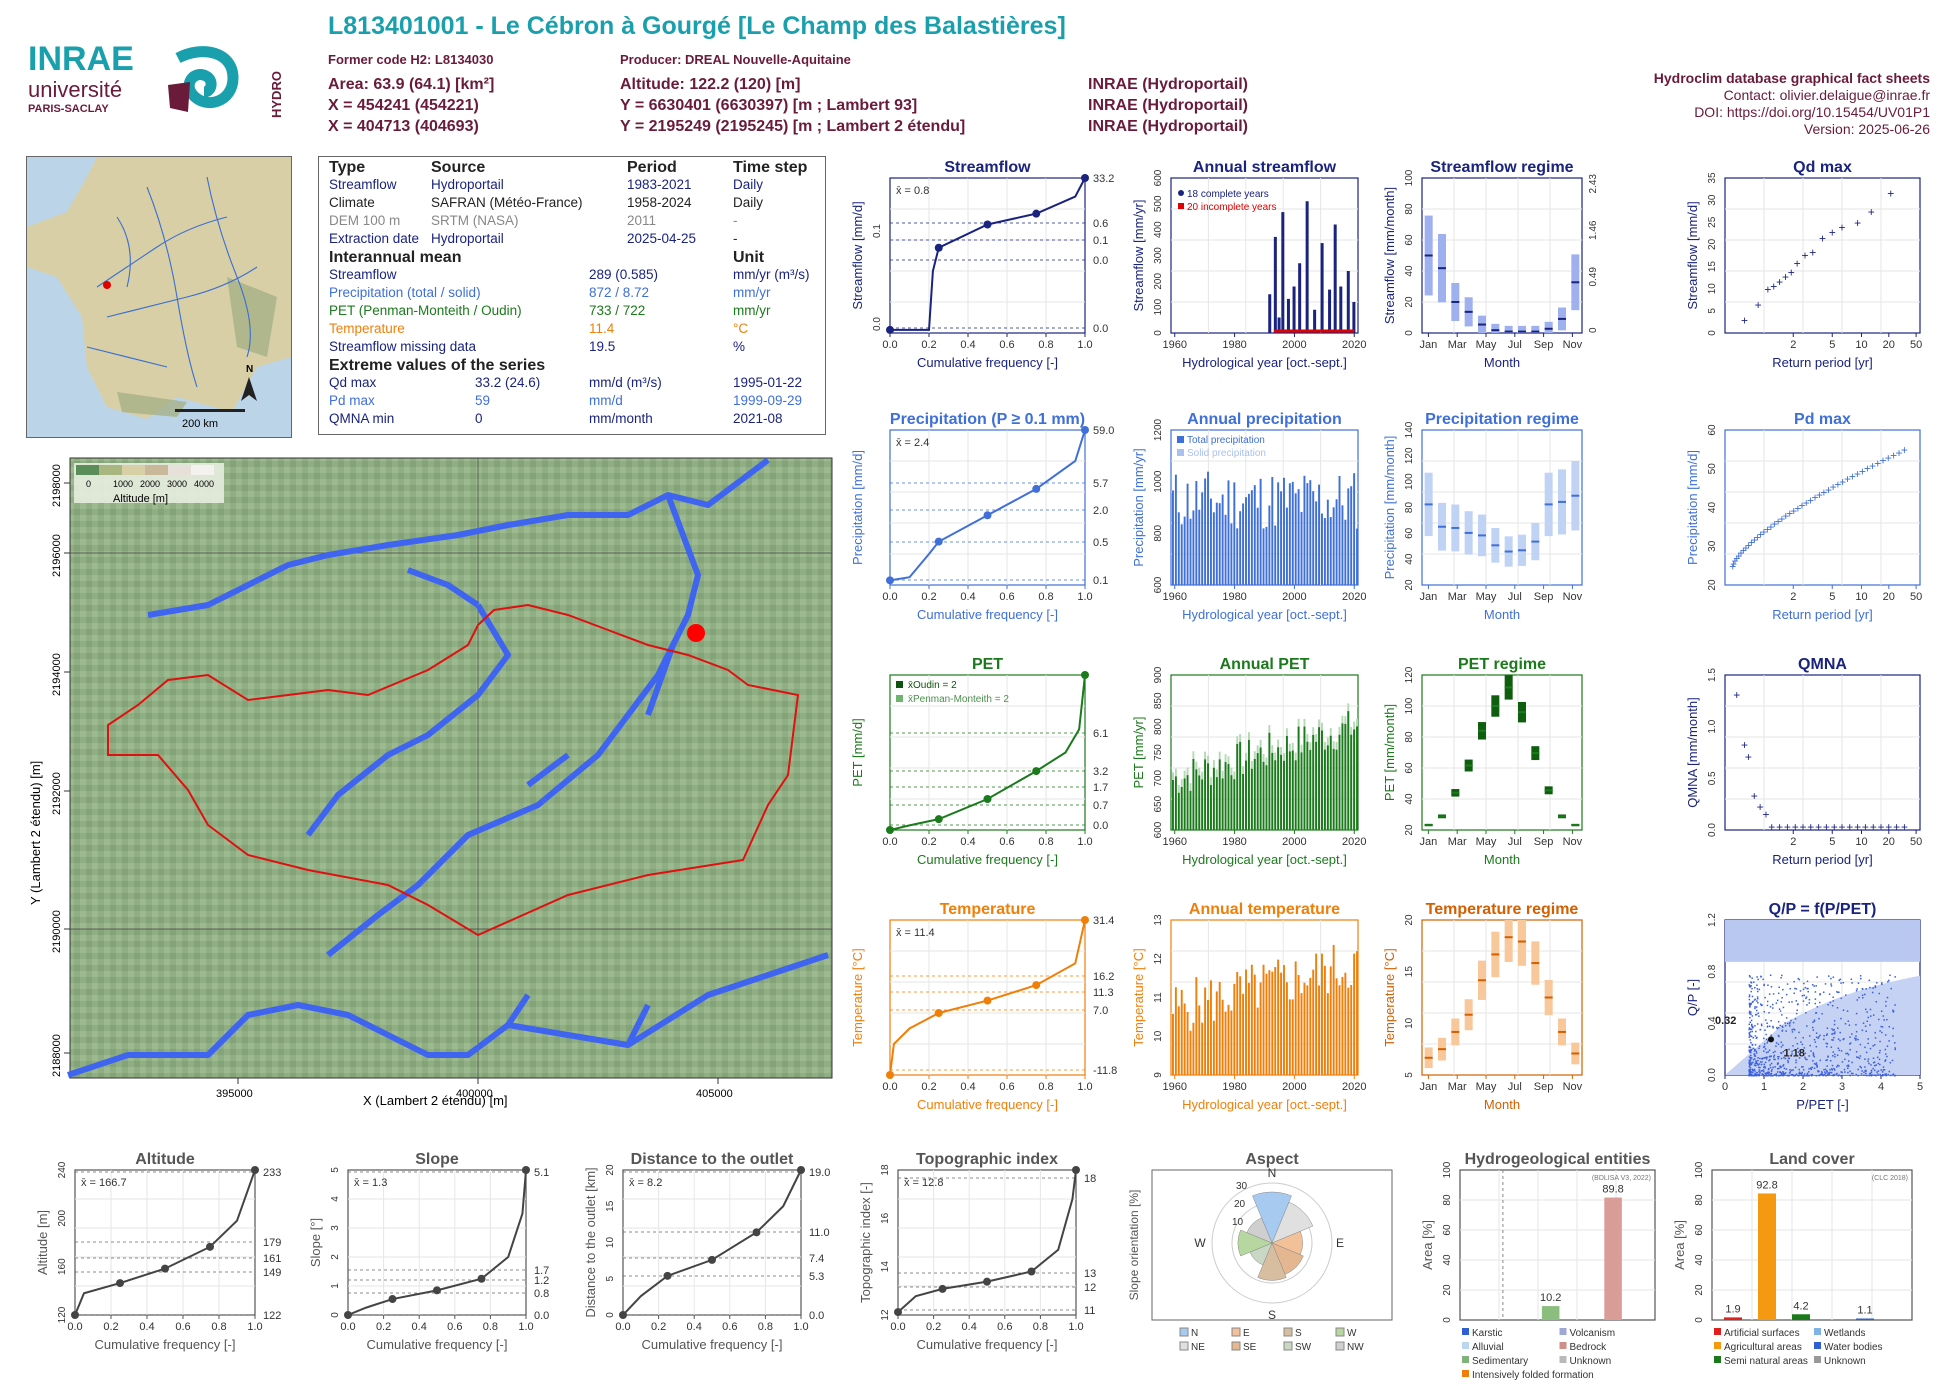  Describe the element at coordinates (156, 79) in the screenshot. I see `logo-graphics: INRAE université PARIS-SACLAY HYDRO` at that location.